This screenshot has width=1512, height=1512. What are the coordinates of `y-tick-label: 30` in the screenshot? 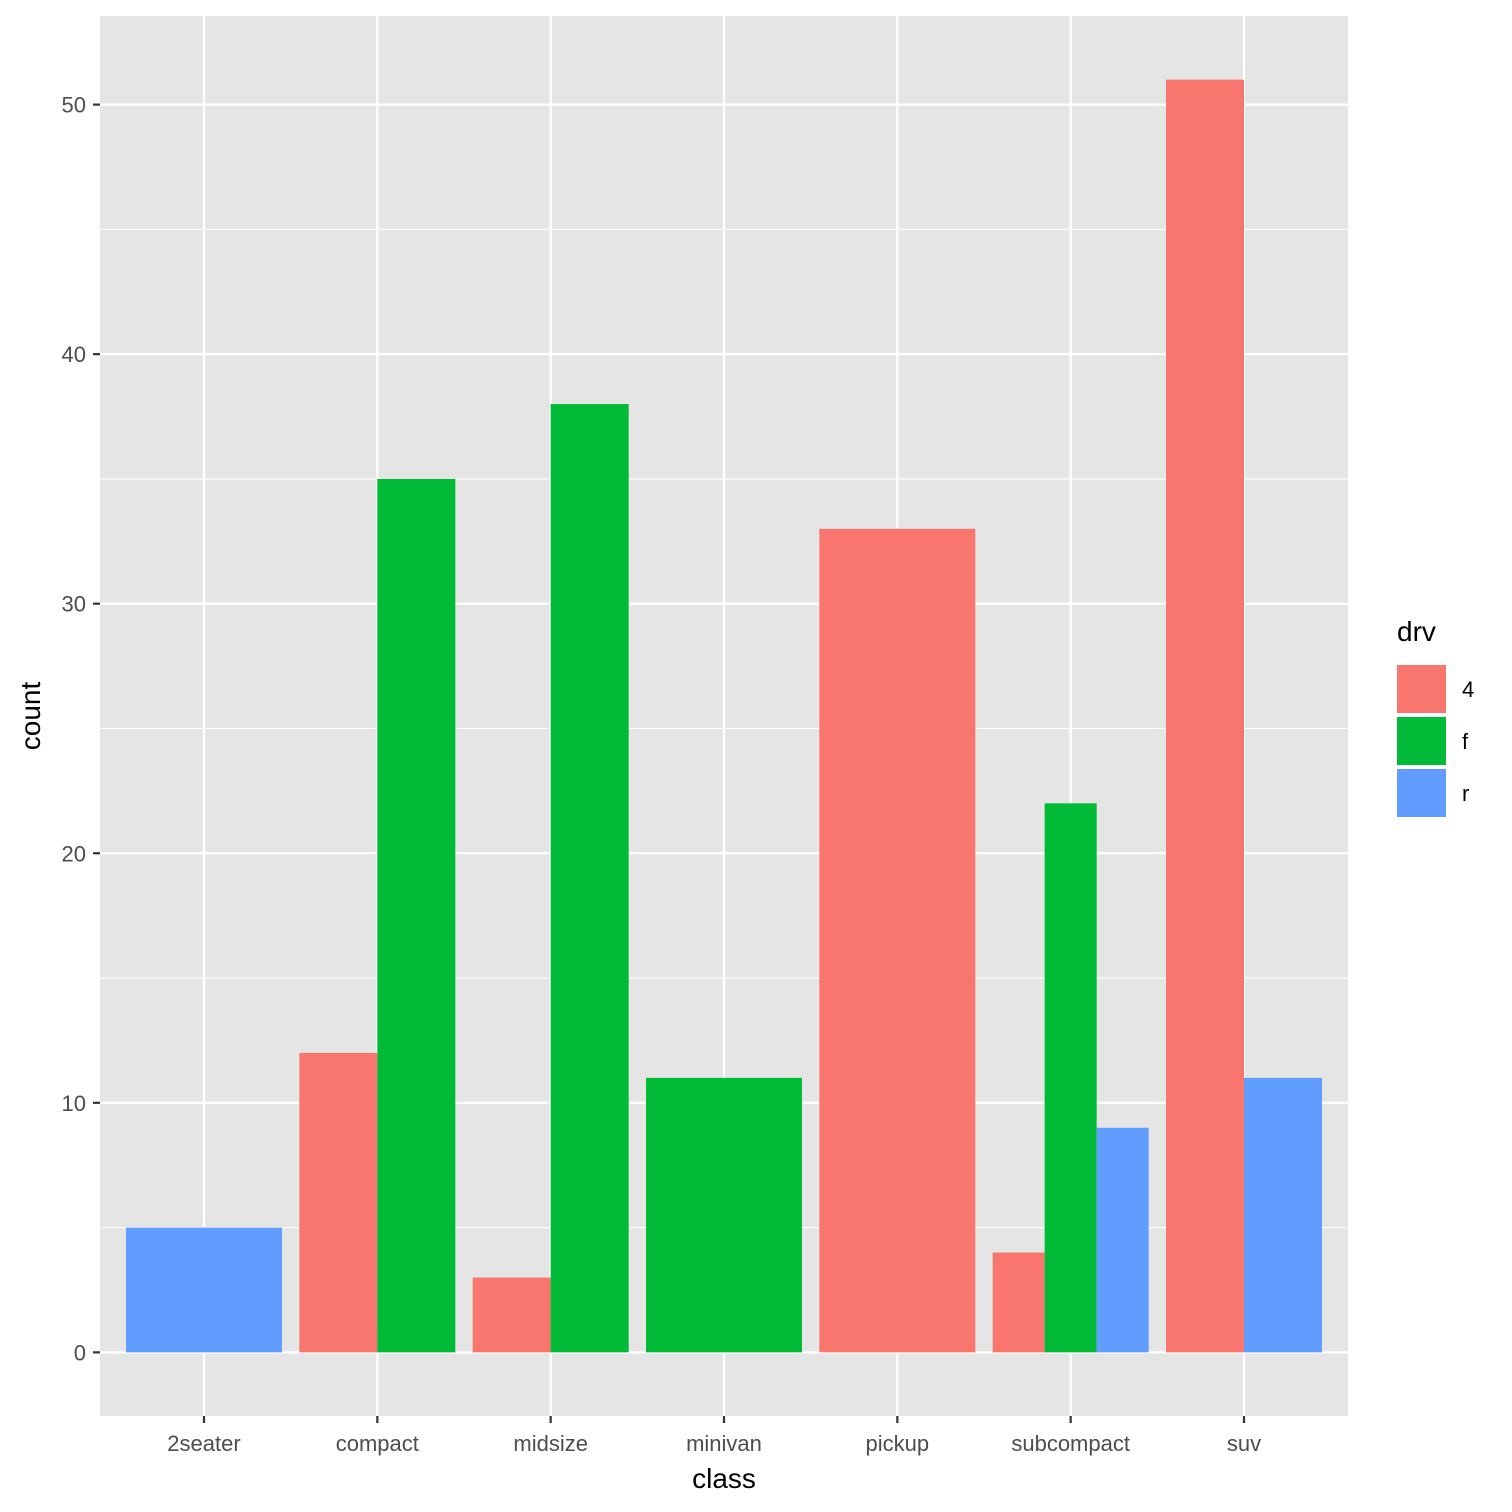 It's located at (74, 604).